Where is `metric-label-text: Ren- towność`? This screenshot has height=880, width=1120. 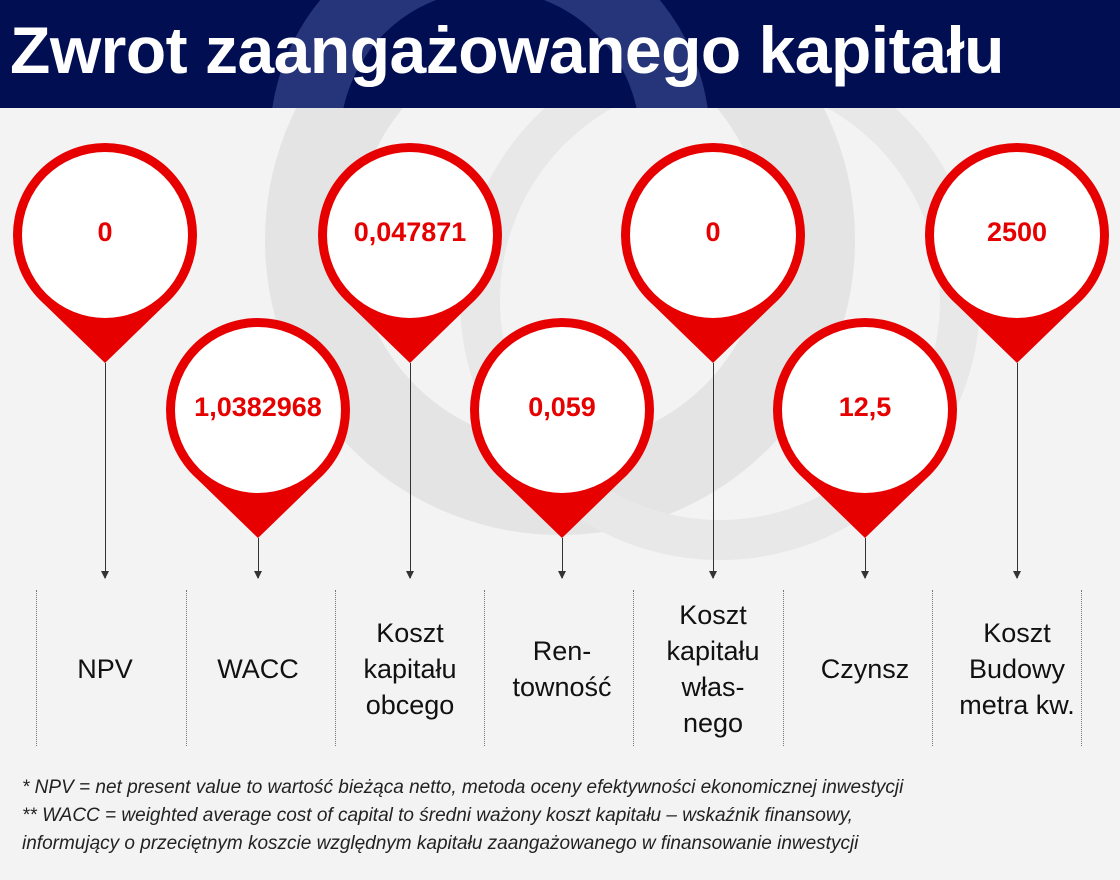
metric-label-text: Ren- towność is located at coordinates (562, 669).